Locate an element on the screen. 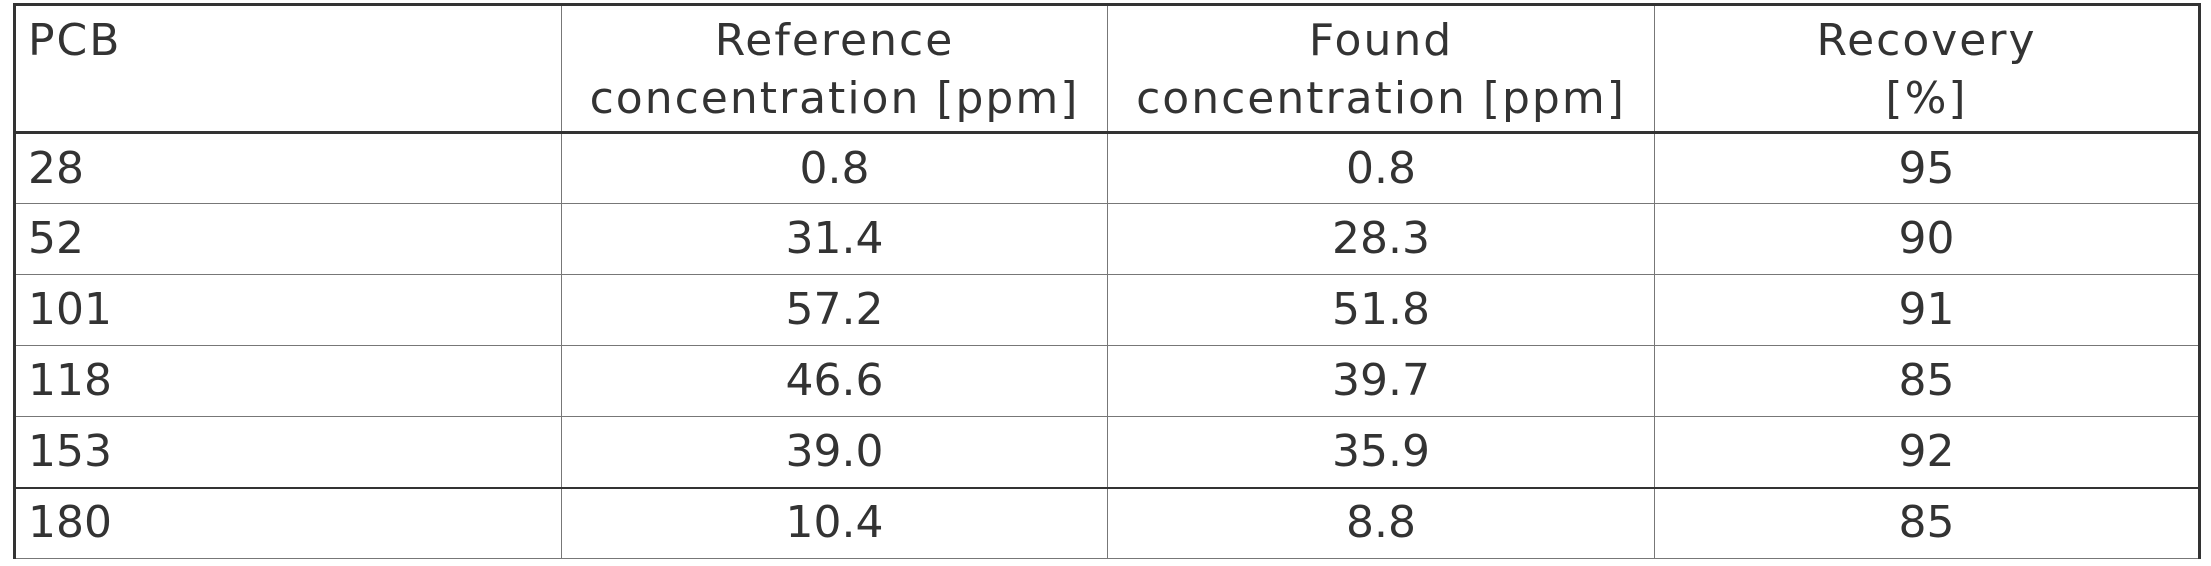 Image resolution: width=2211 pixels, height=566 pixels. header-cell: Found concentration [ppm] is located at coordinates (1381, 69).